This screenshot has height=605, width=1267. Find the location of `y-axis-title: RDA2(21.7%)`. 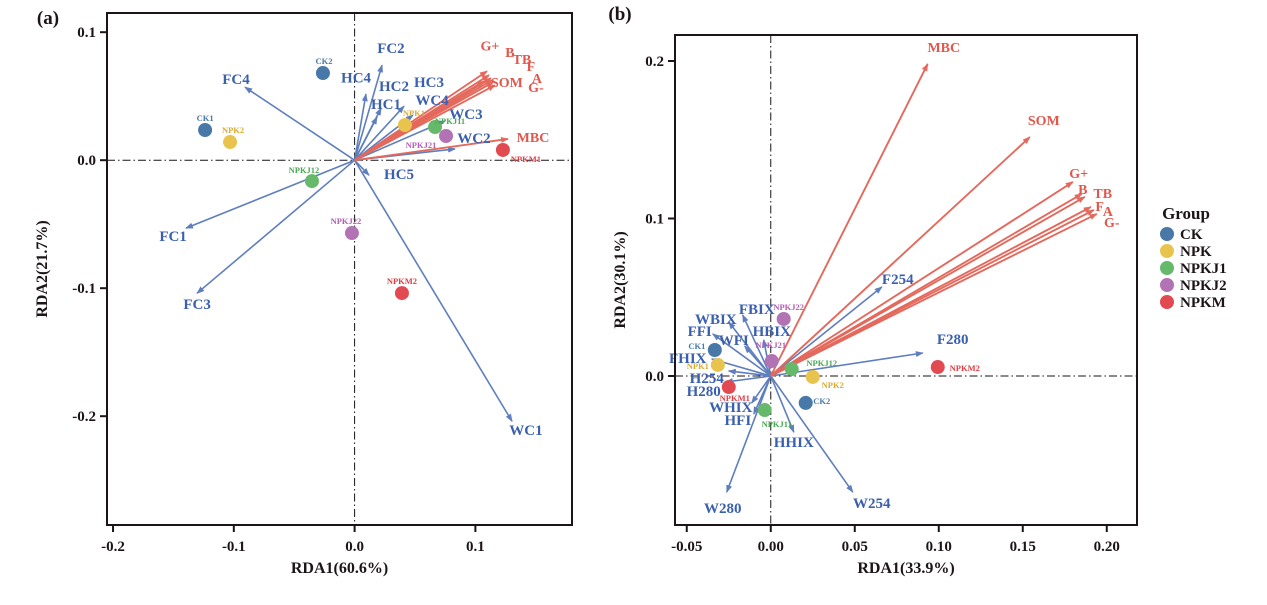

y-axis-title: RDA2(21.7%) is located at coordinates (42, 268).